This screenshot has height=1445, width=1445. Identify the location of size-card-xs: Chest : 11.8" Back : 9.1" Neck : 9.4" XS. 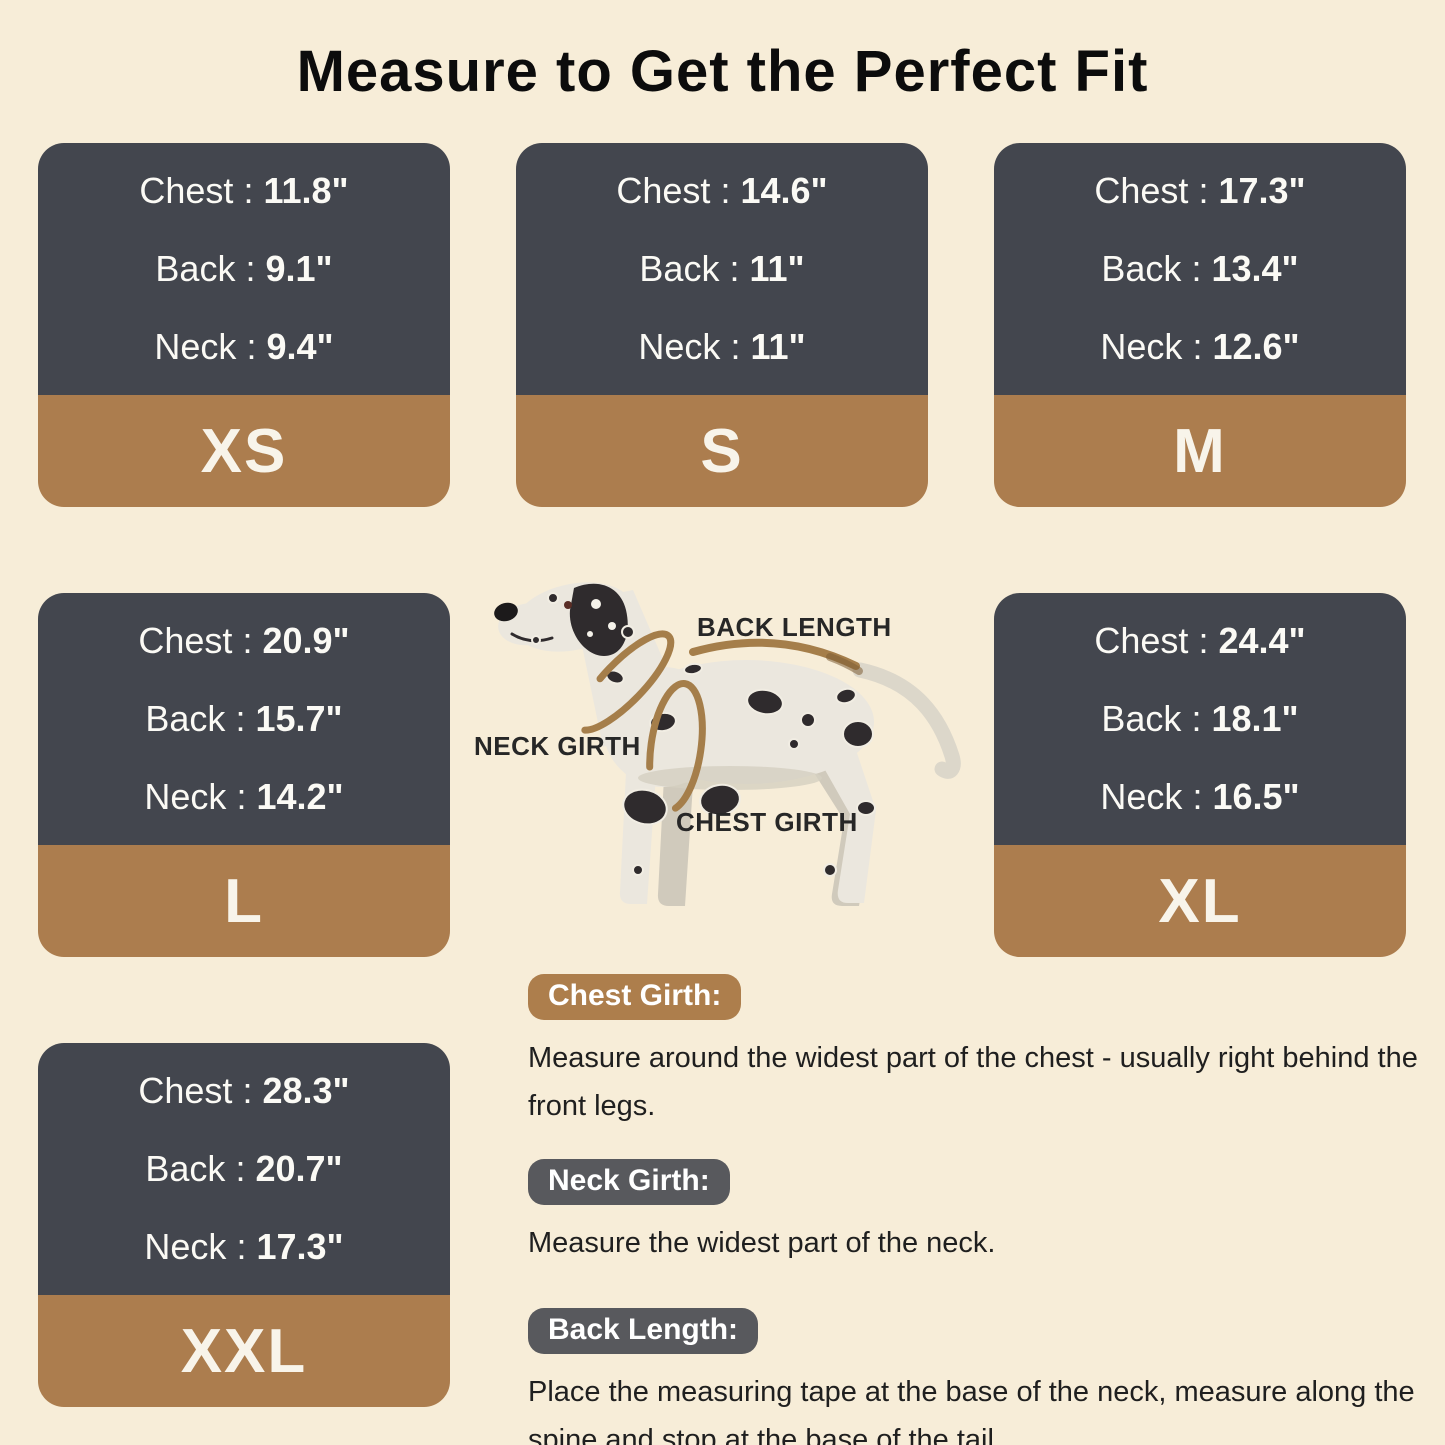
(244, 325).